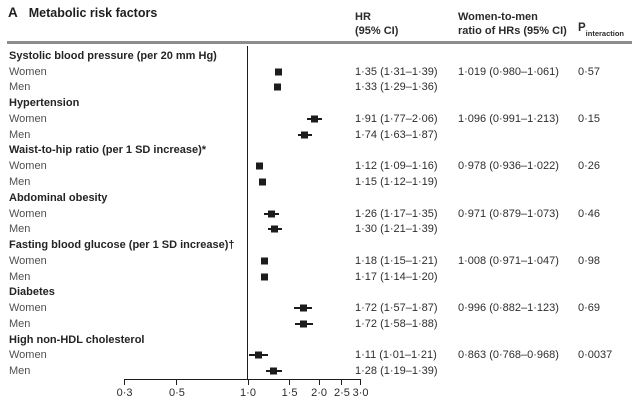  I want to click on p-value: 0·15, so click(589, 118).